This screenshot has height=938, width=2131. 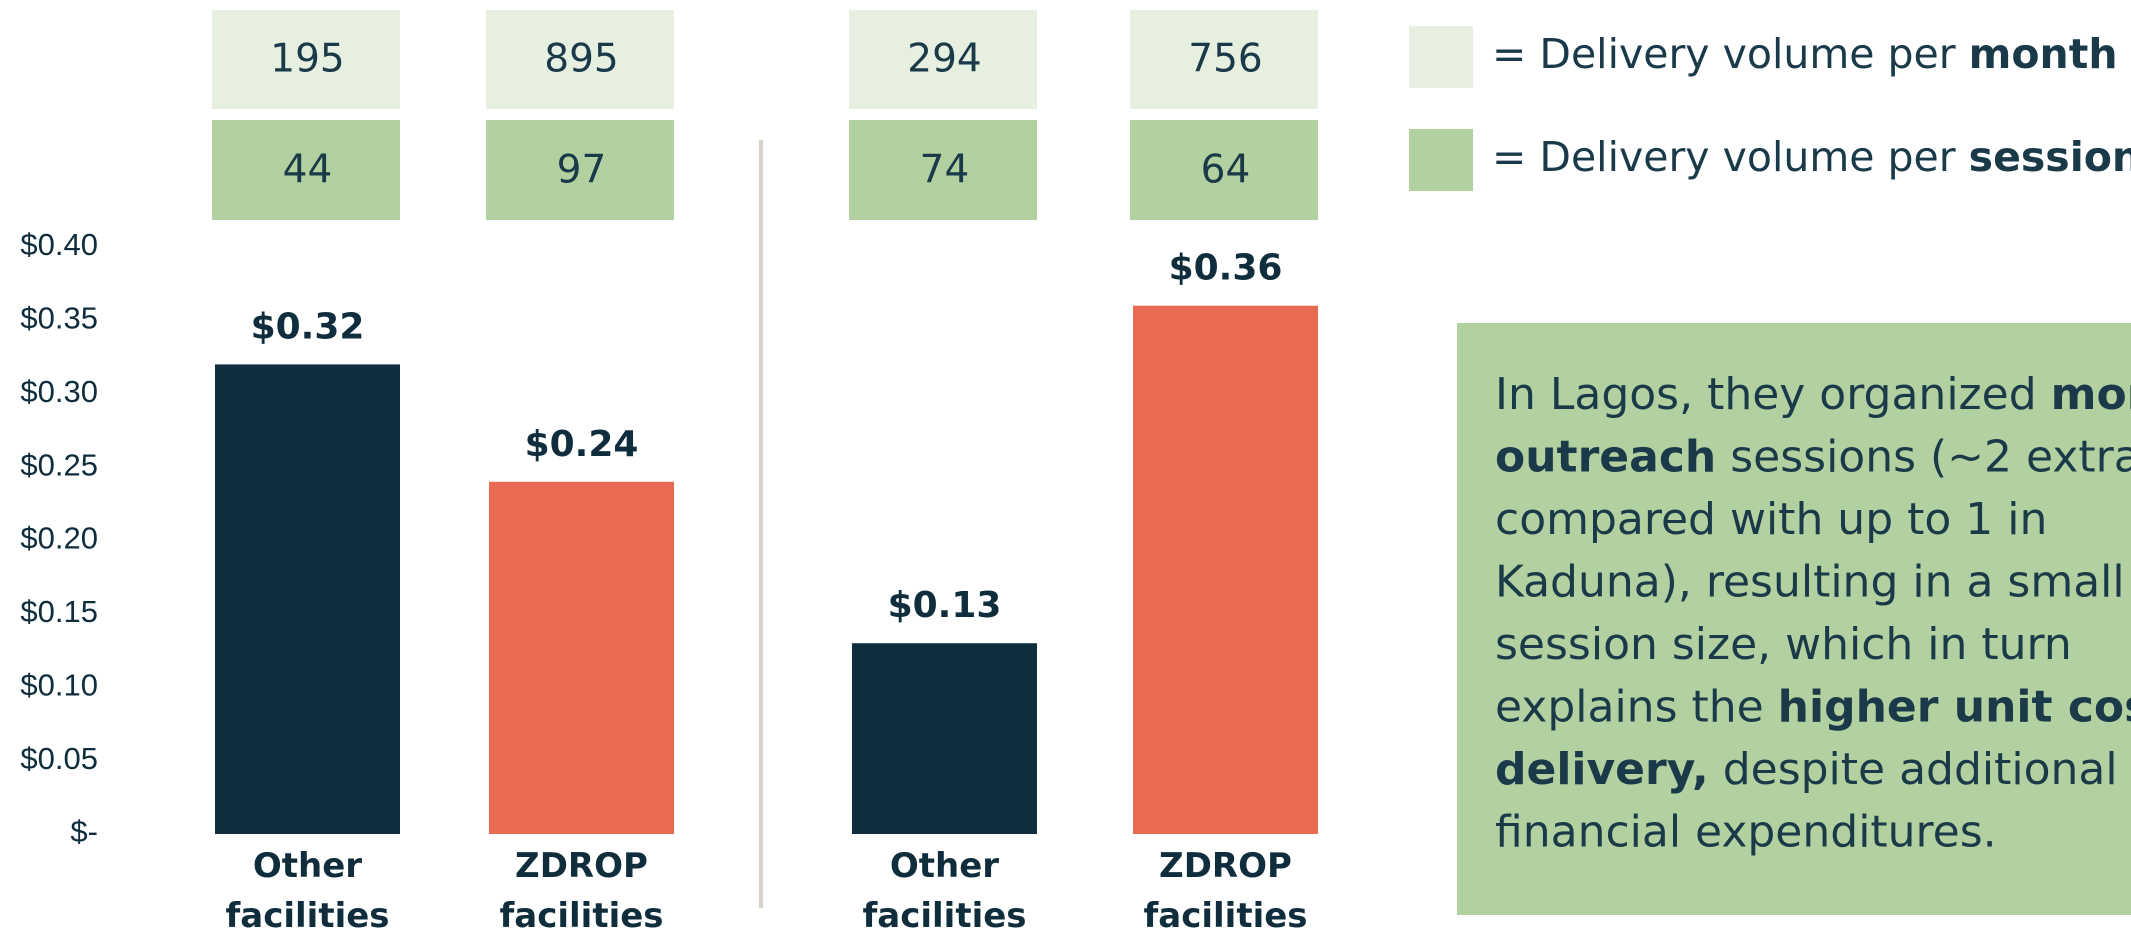 I want to click on y-tick-label: $0.35, so click(x=59, y=318).